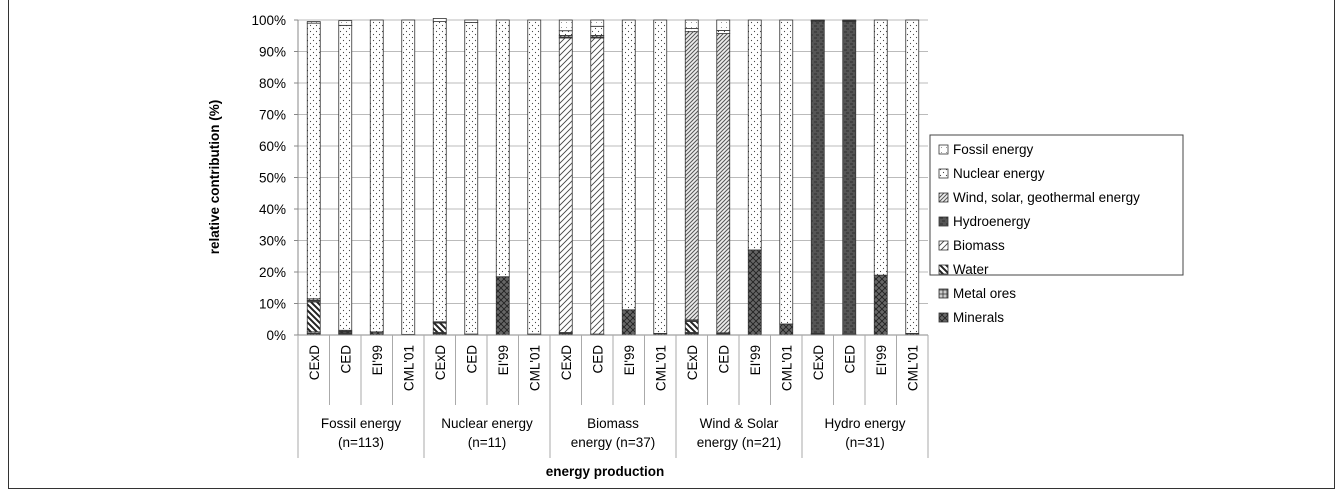 Image resolution: width=1343 pixels, height=493 pixels. What do you see at coordinates (276, 335) in the screenshot?
I see `y-tick-label: 0%` at bounding box center [276, 335].